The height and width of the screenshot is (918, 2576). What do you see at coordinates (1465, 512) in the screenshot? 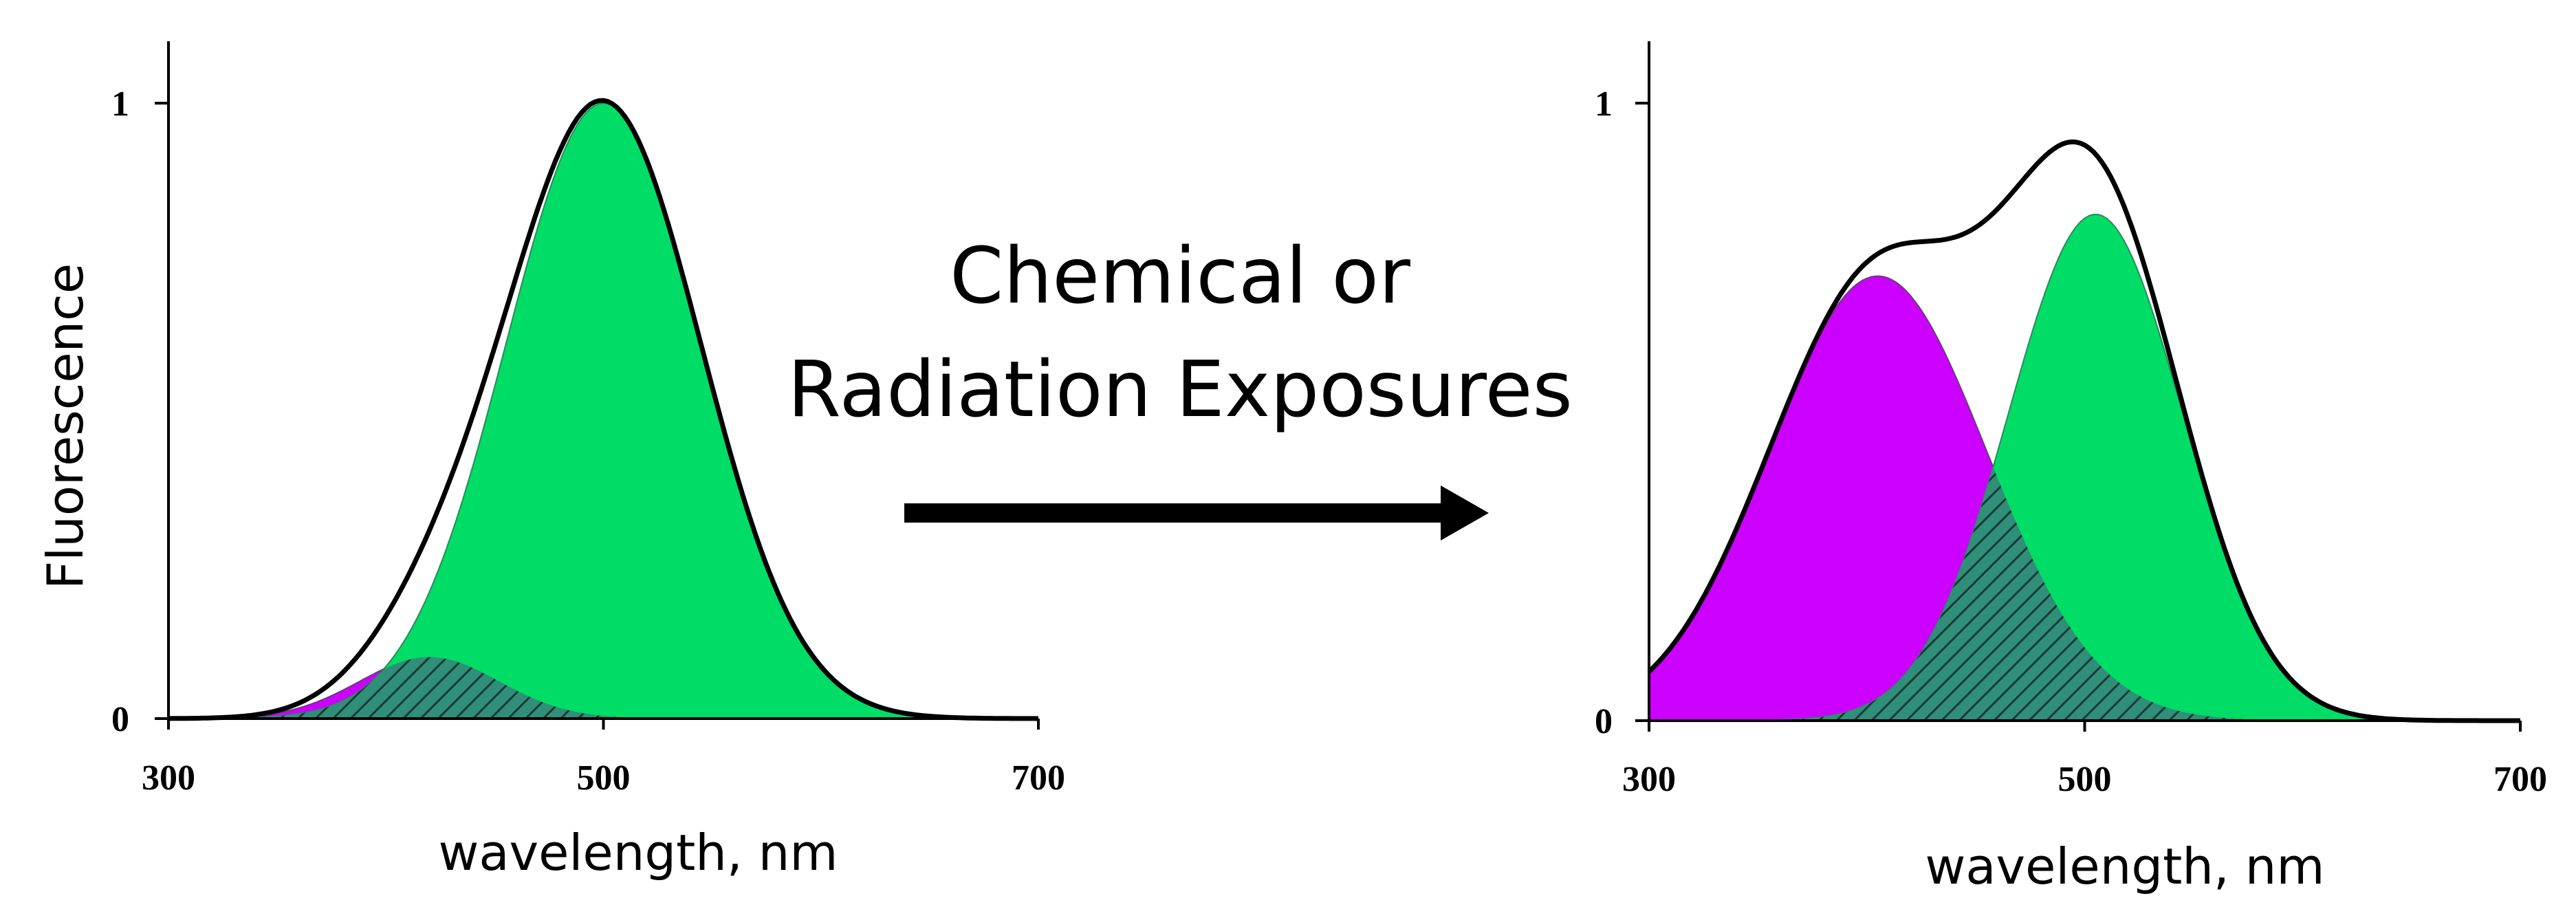
I see `arrow-head` at bounding box center [1465, 512].